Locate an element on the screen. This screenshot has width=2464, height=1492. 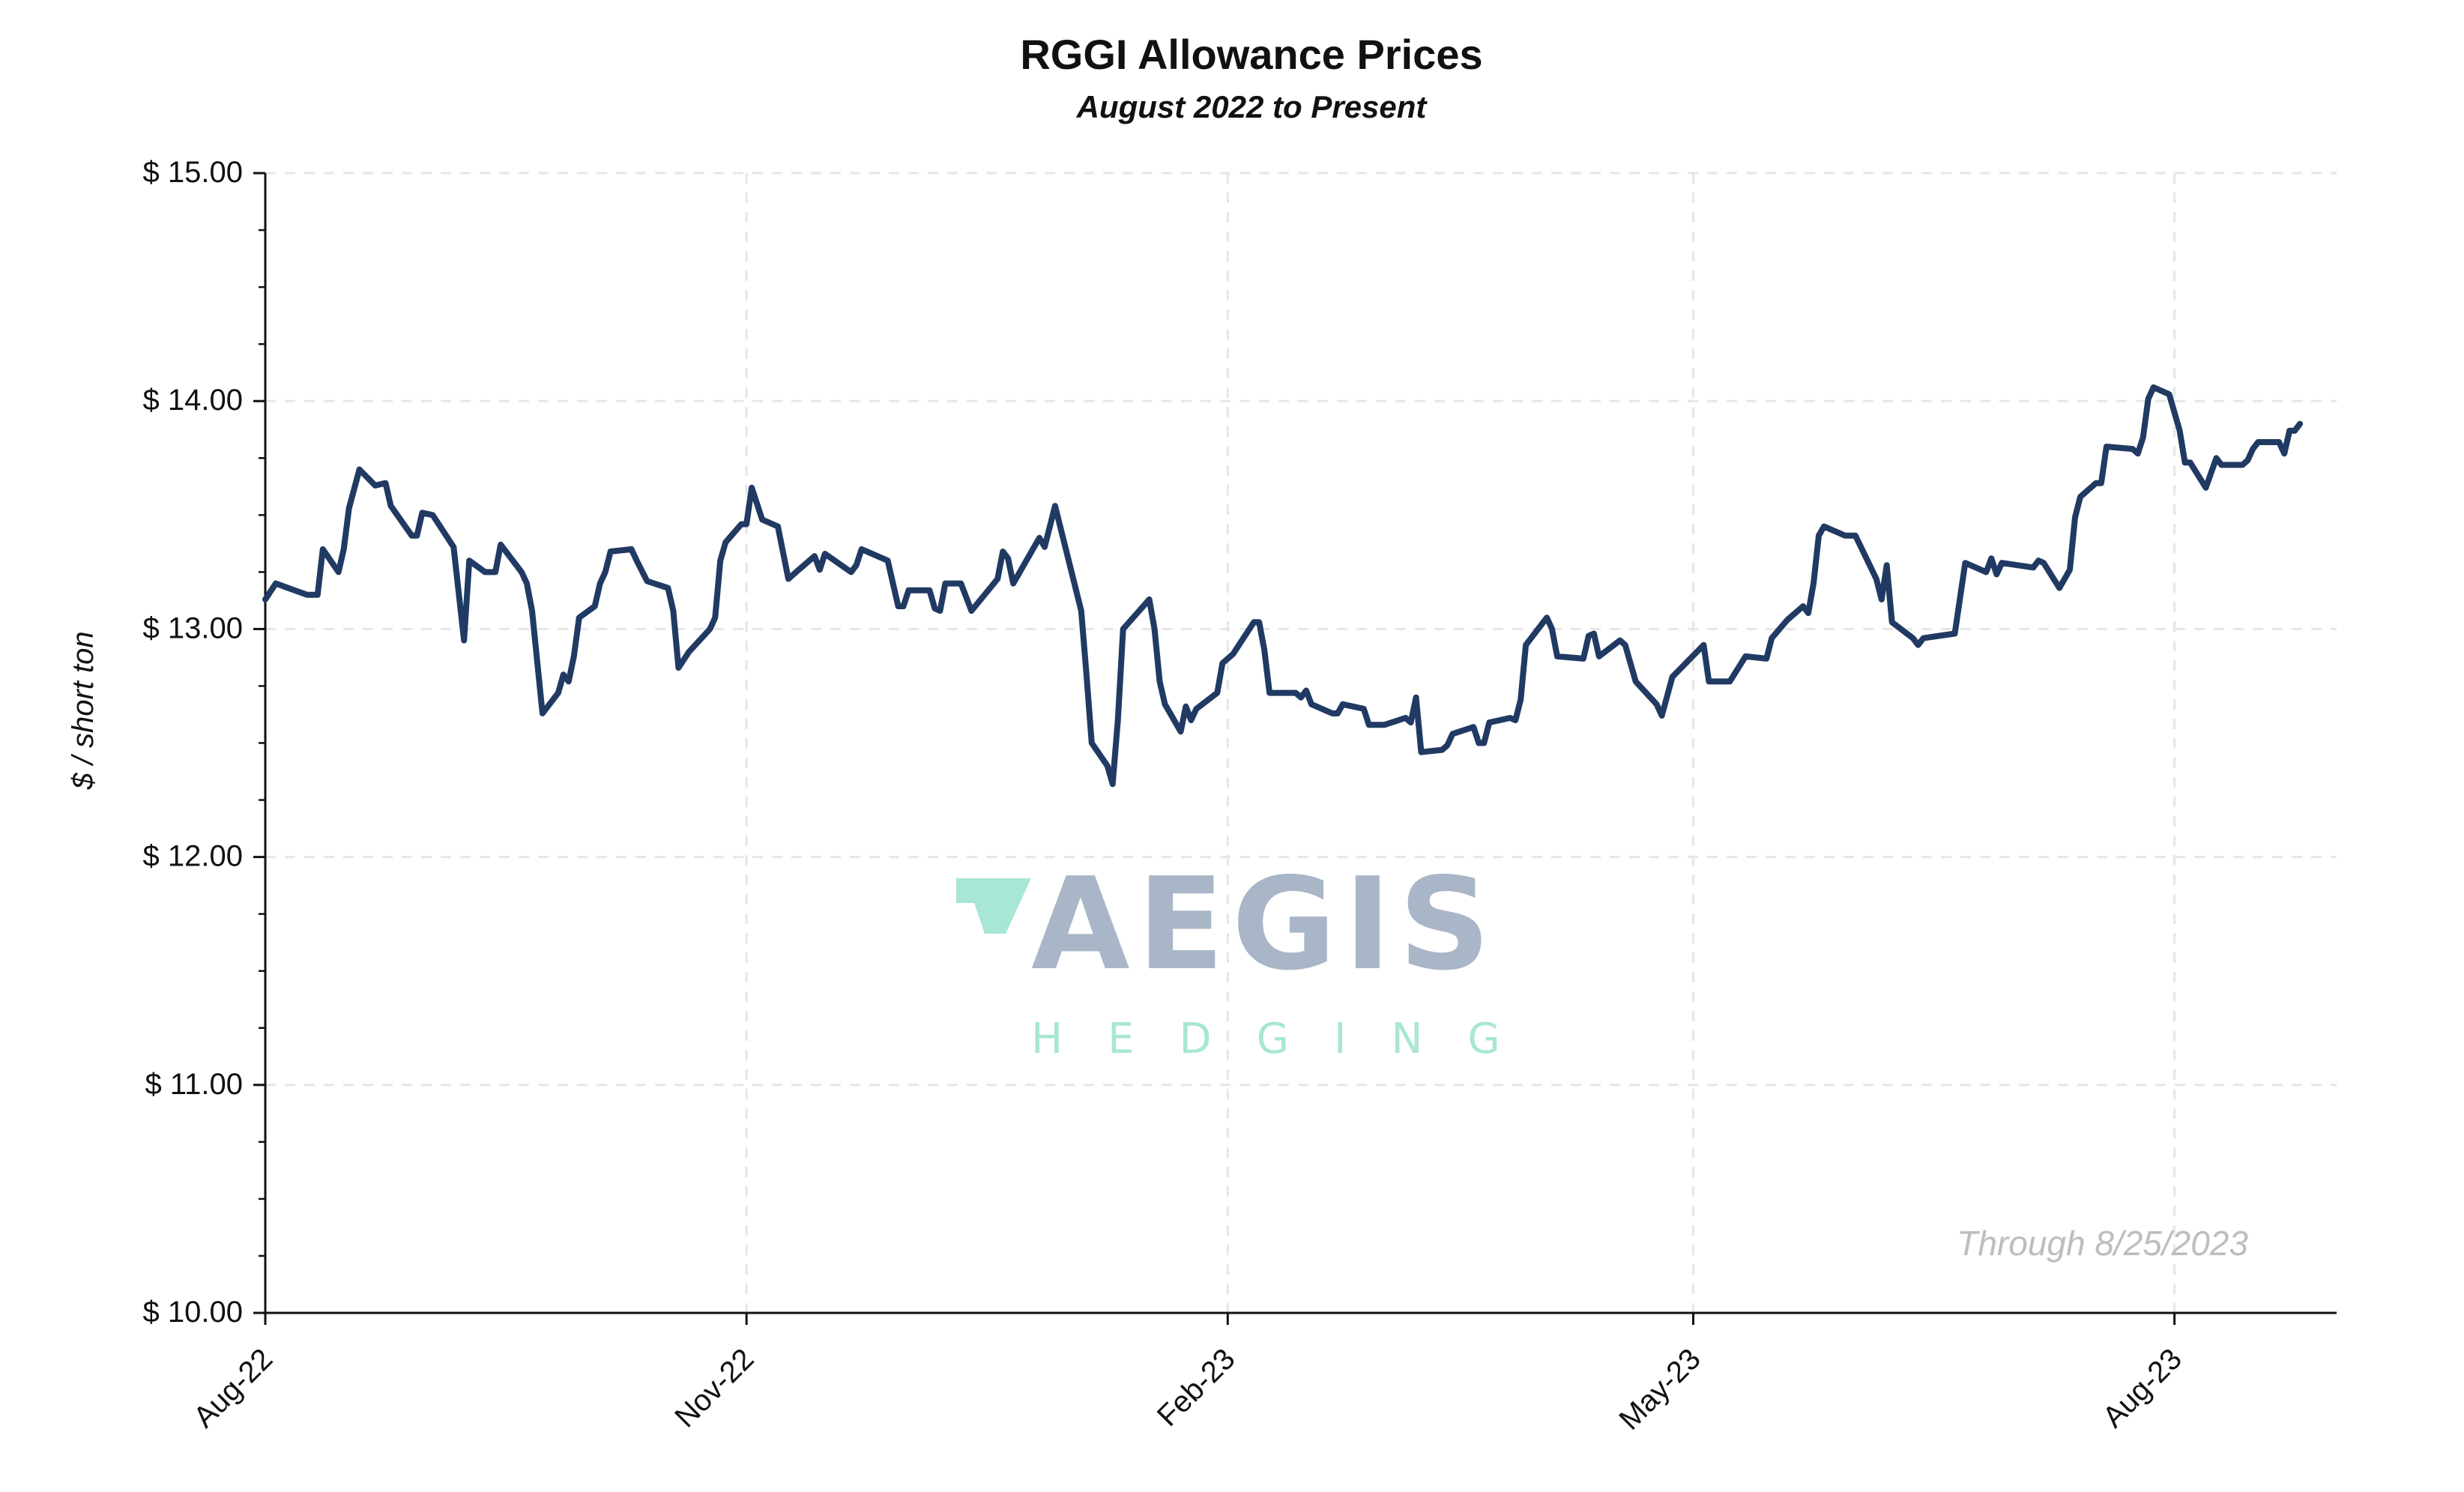
y-tick-label: $ 11.00 is located at coordinates (194, 1084).